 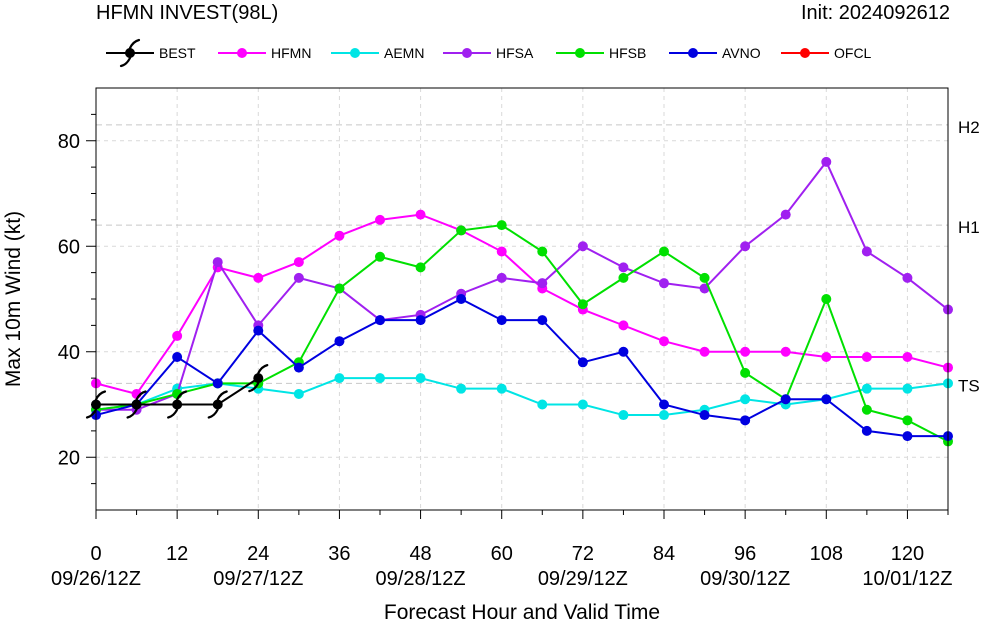 What do you see at coordinates (601, 53) in the screenshot?
I see `legend-item-hfsb: HFSB` at bounding box center [601, 53].